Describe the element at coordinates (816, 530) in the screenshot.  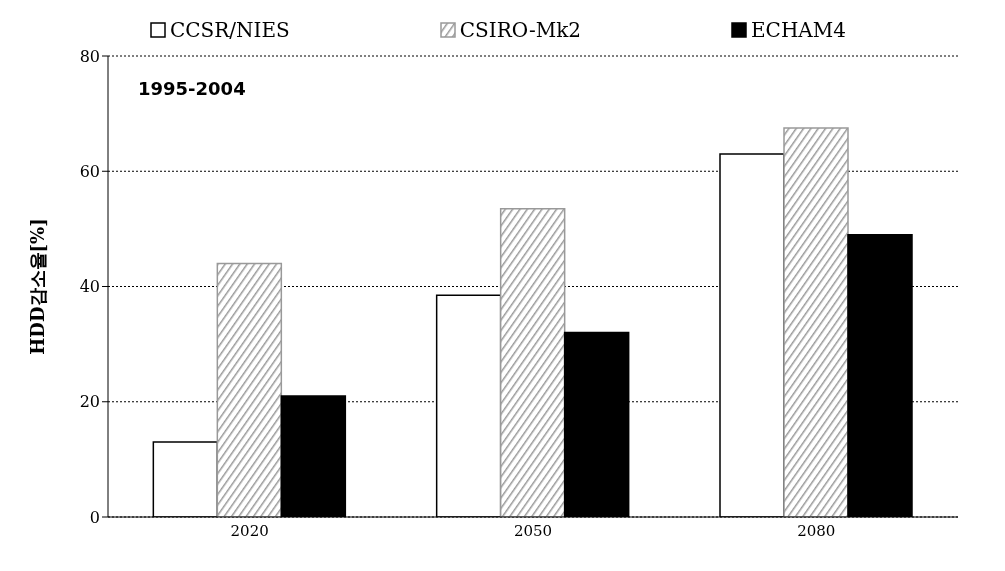
I see `x-tick-label: 2080` at that location.